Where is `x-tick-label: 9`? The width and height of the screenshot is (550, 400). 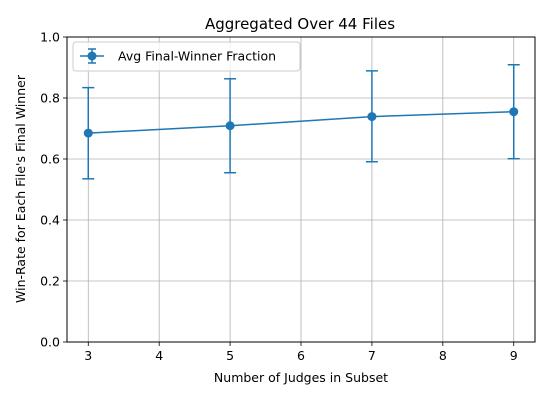 x-tick-label: 9 is located at coordinates (514, 355).